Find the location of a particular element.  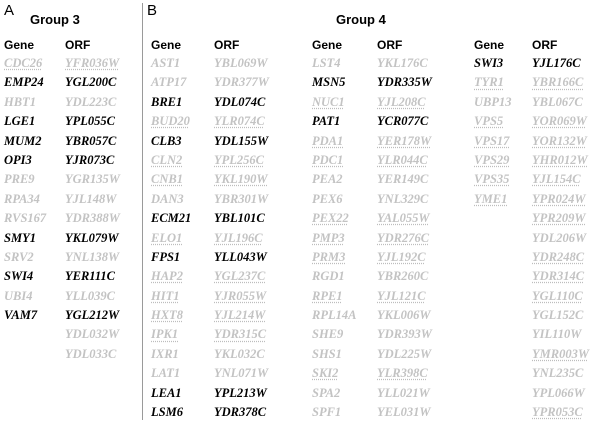

gene-cell: VPS35 is located at coordinates (492, 179).